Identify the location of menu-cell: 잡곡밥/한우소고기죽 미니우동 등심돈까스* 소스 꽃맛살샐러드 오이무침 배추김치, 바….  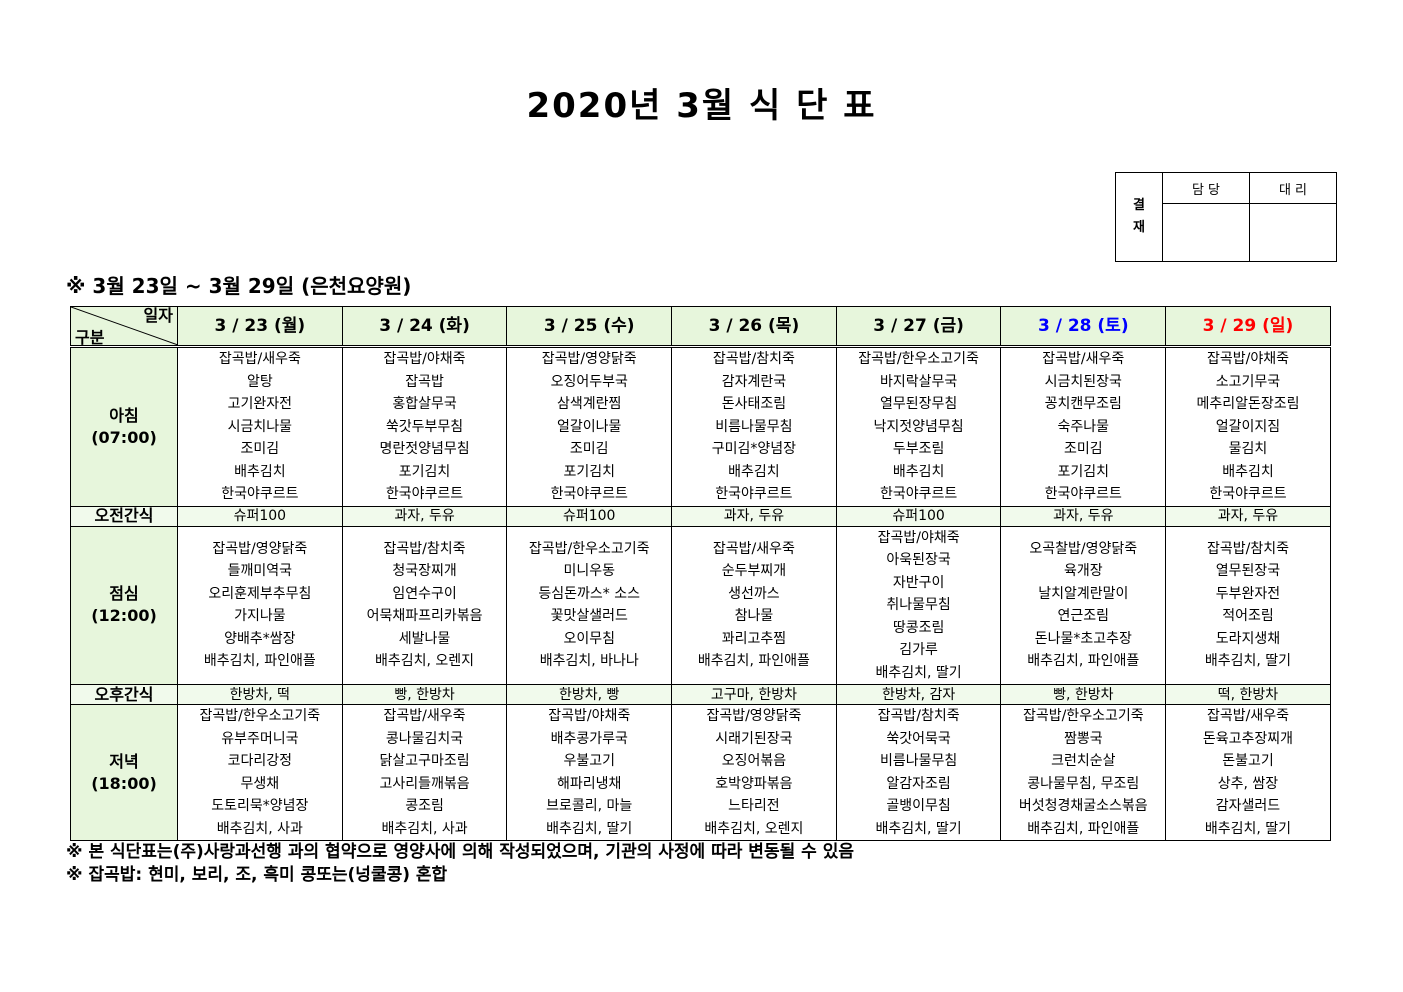
(589, 605).